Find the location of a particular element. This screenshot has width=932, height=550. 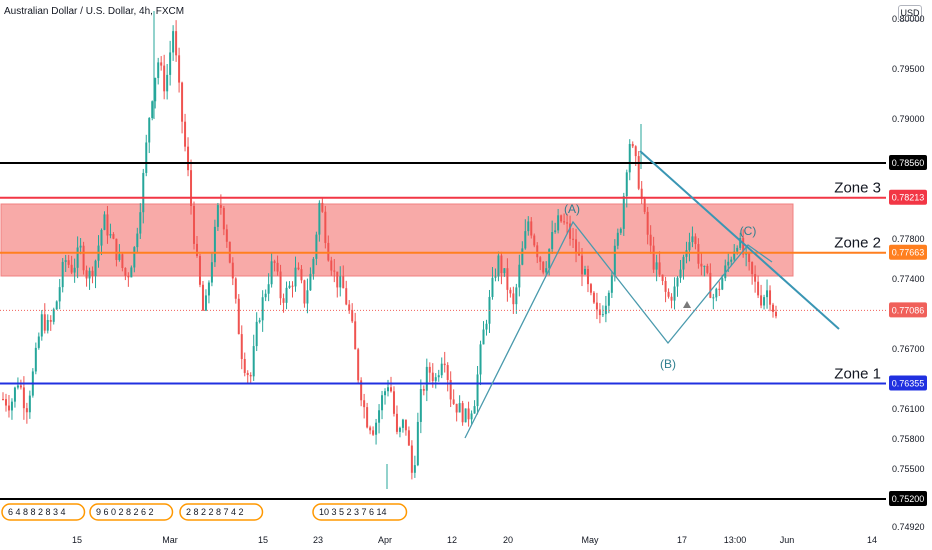

x-tick-label: 20 is located at coordinates (508, 540).